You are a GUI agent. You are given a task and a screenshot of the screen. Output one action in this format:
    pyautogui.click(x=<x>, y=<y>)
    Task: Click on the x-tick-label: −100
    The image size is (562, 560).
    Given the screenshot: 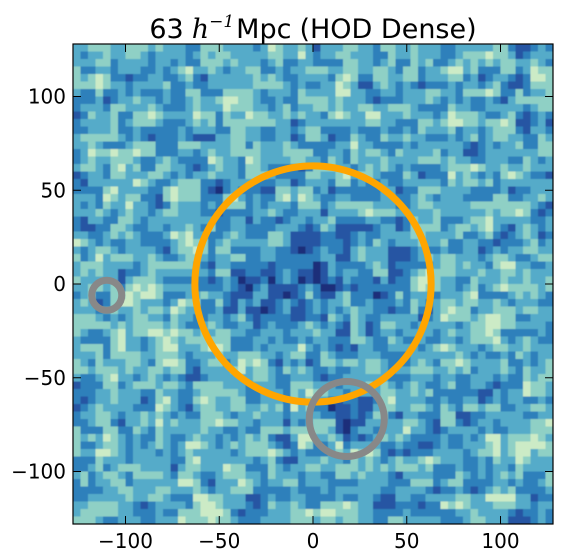 What is the action you would take?
    pyautogui.click(x=125, y=541)
    